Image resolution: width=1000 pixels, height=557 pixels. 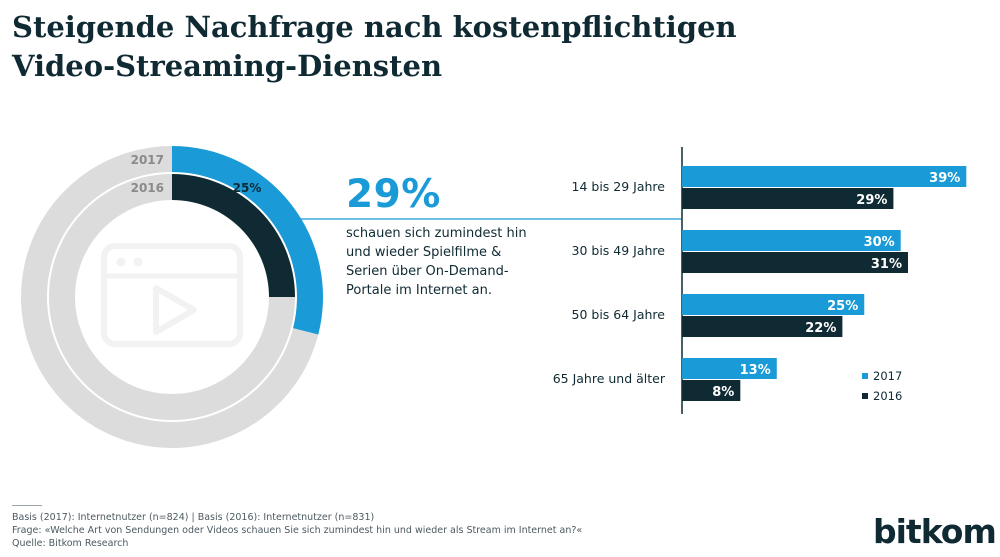 What do you see at coordinates (609, 378) in the screenshot?
I see `category-label: 65 Jahre und älter` at bounding box center [609, 378].